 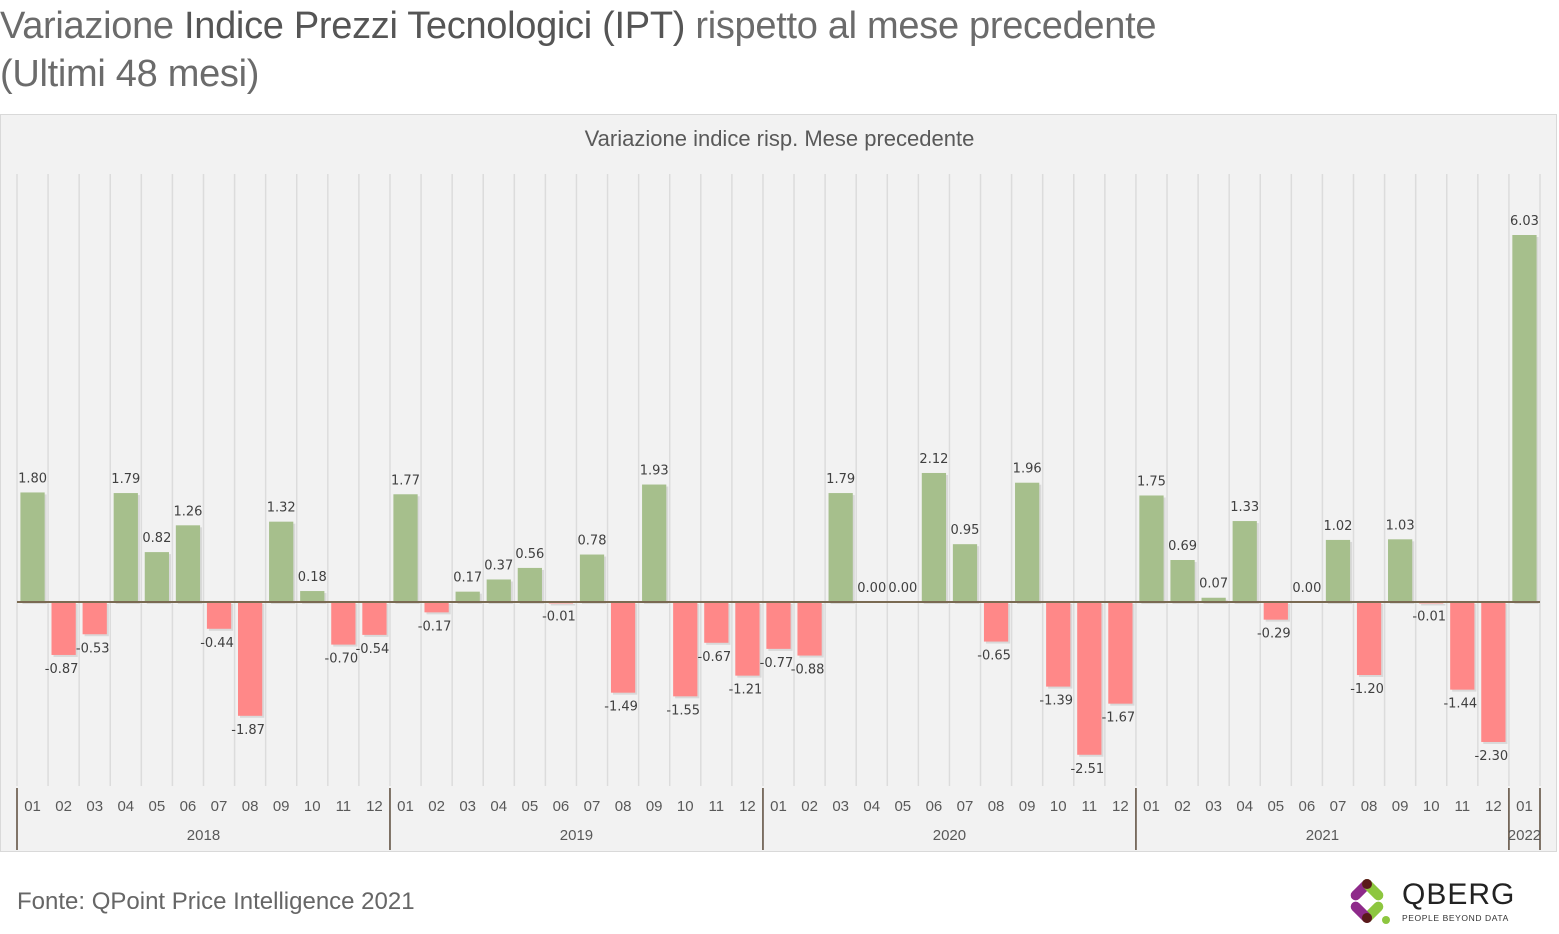 I want to click on data-label: -0.77, so click(x=777, y=663).